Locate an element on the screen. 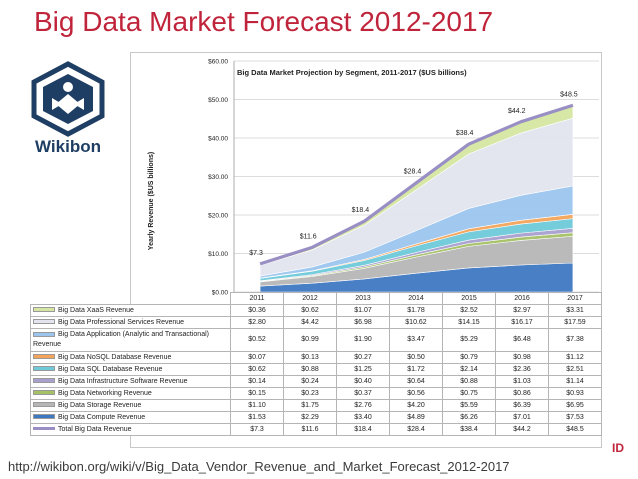 The width and height of the screenshot is (638, 479). series-label: Big Data NoSQL Database Revenue is located at coordinates (130, 357).